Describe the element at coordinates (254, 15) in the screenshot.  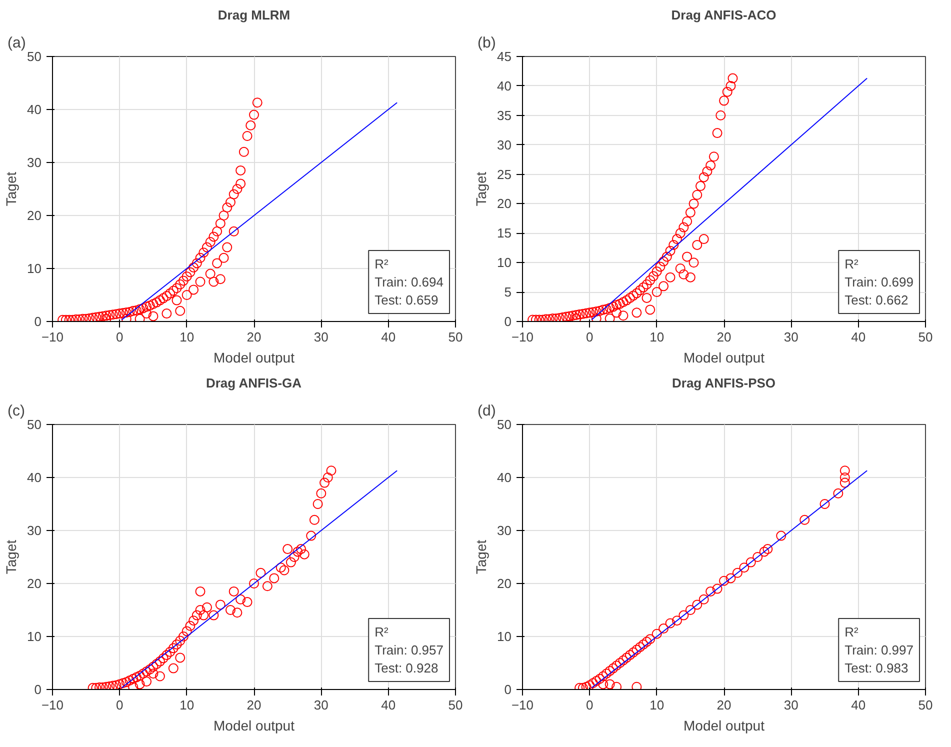
I see `chart-title: Drag MLRM` at that location.